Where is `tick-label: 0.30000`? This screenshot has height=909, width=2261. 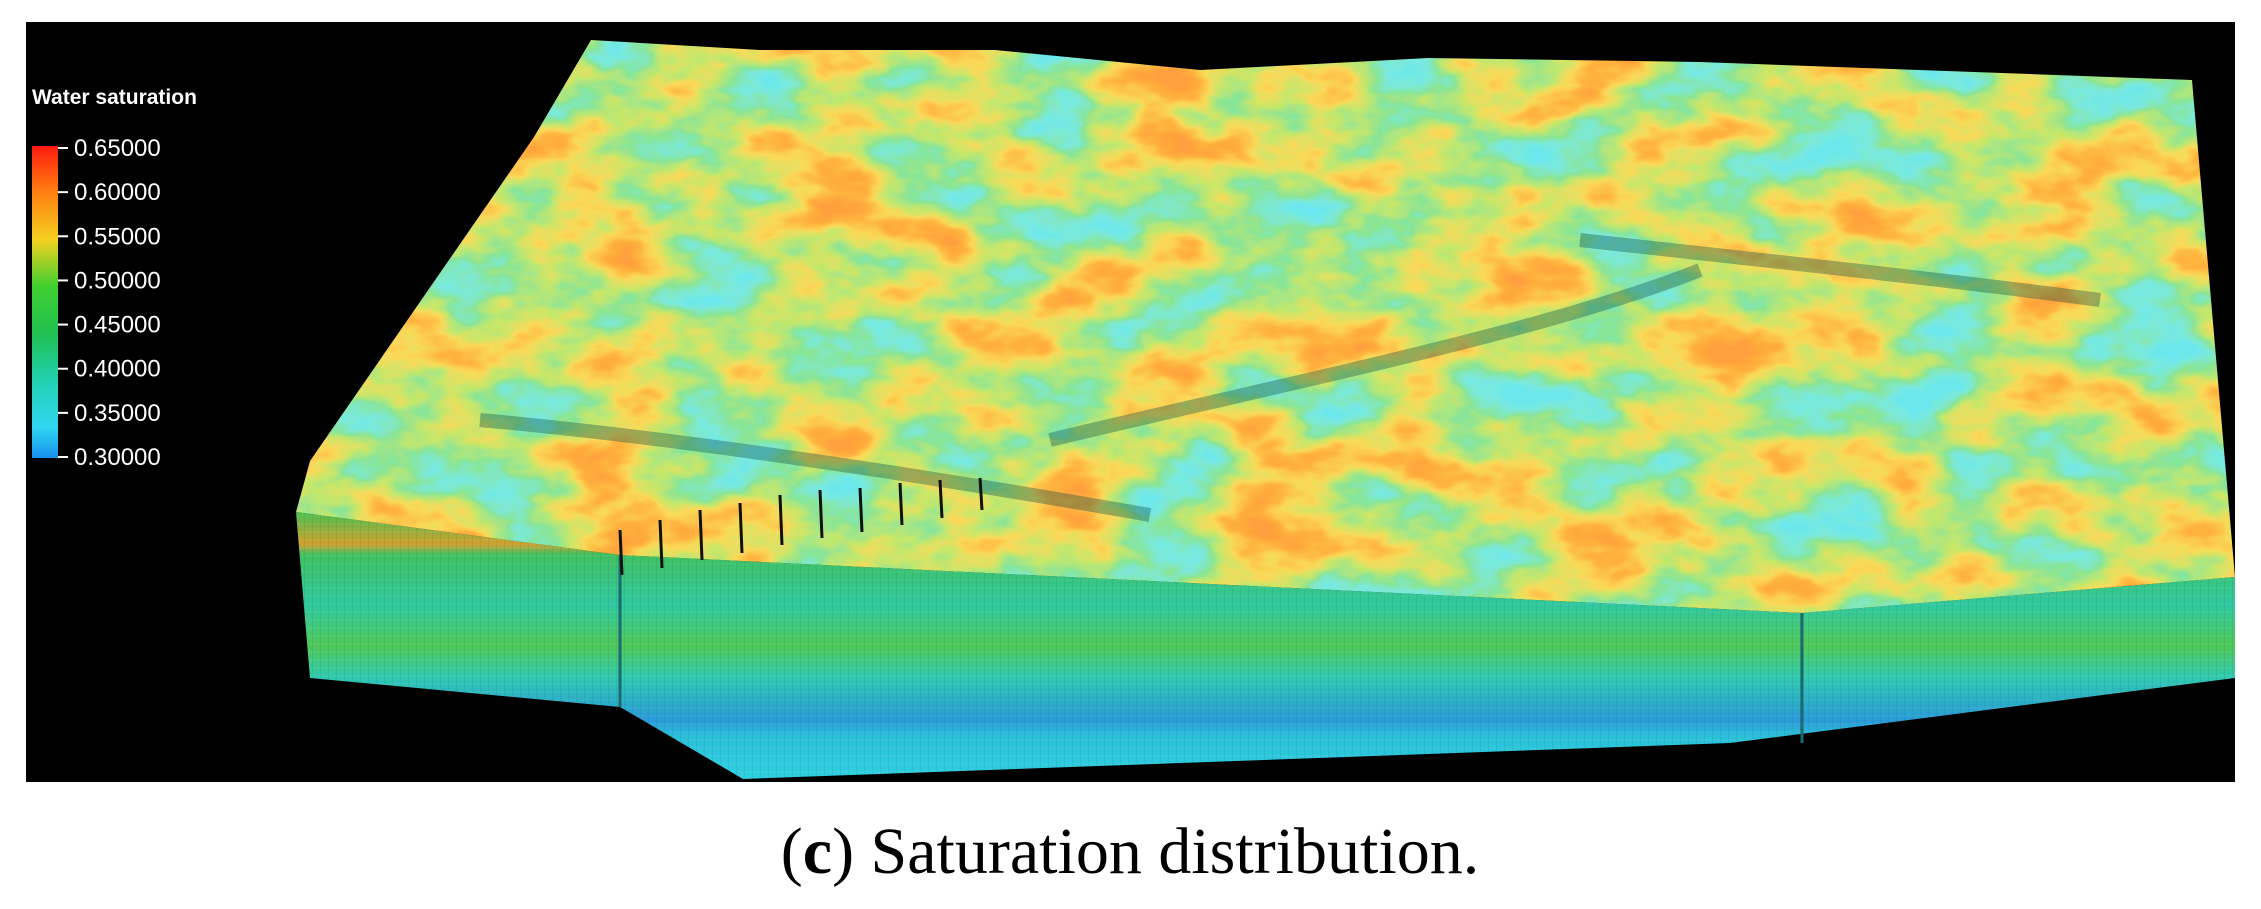 tick-label: 0.30000 is located at coordinates (117, 457).